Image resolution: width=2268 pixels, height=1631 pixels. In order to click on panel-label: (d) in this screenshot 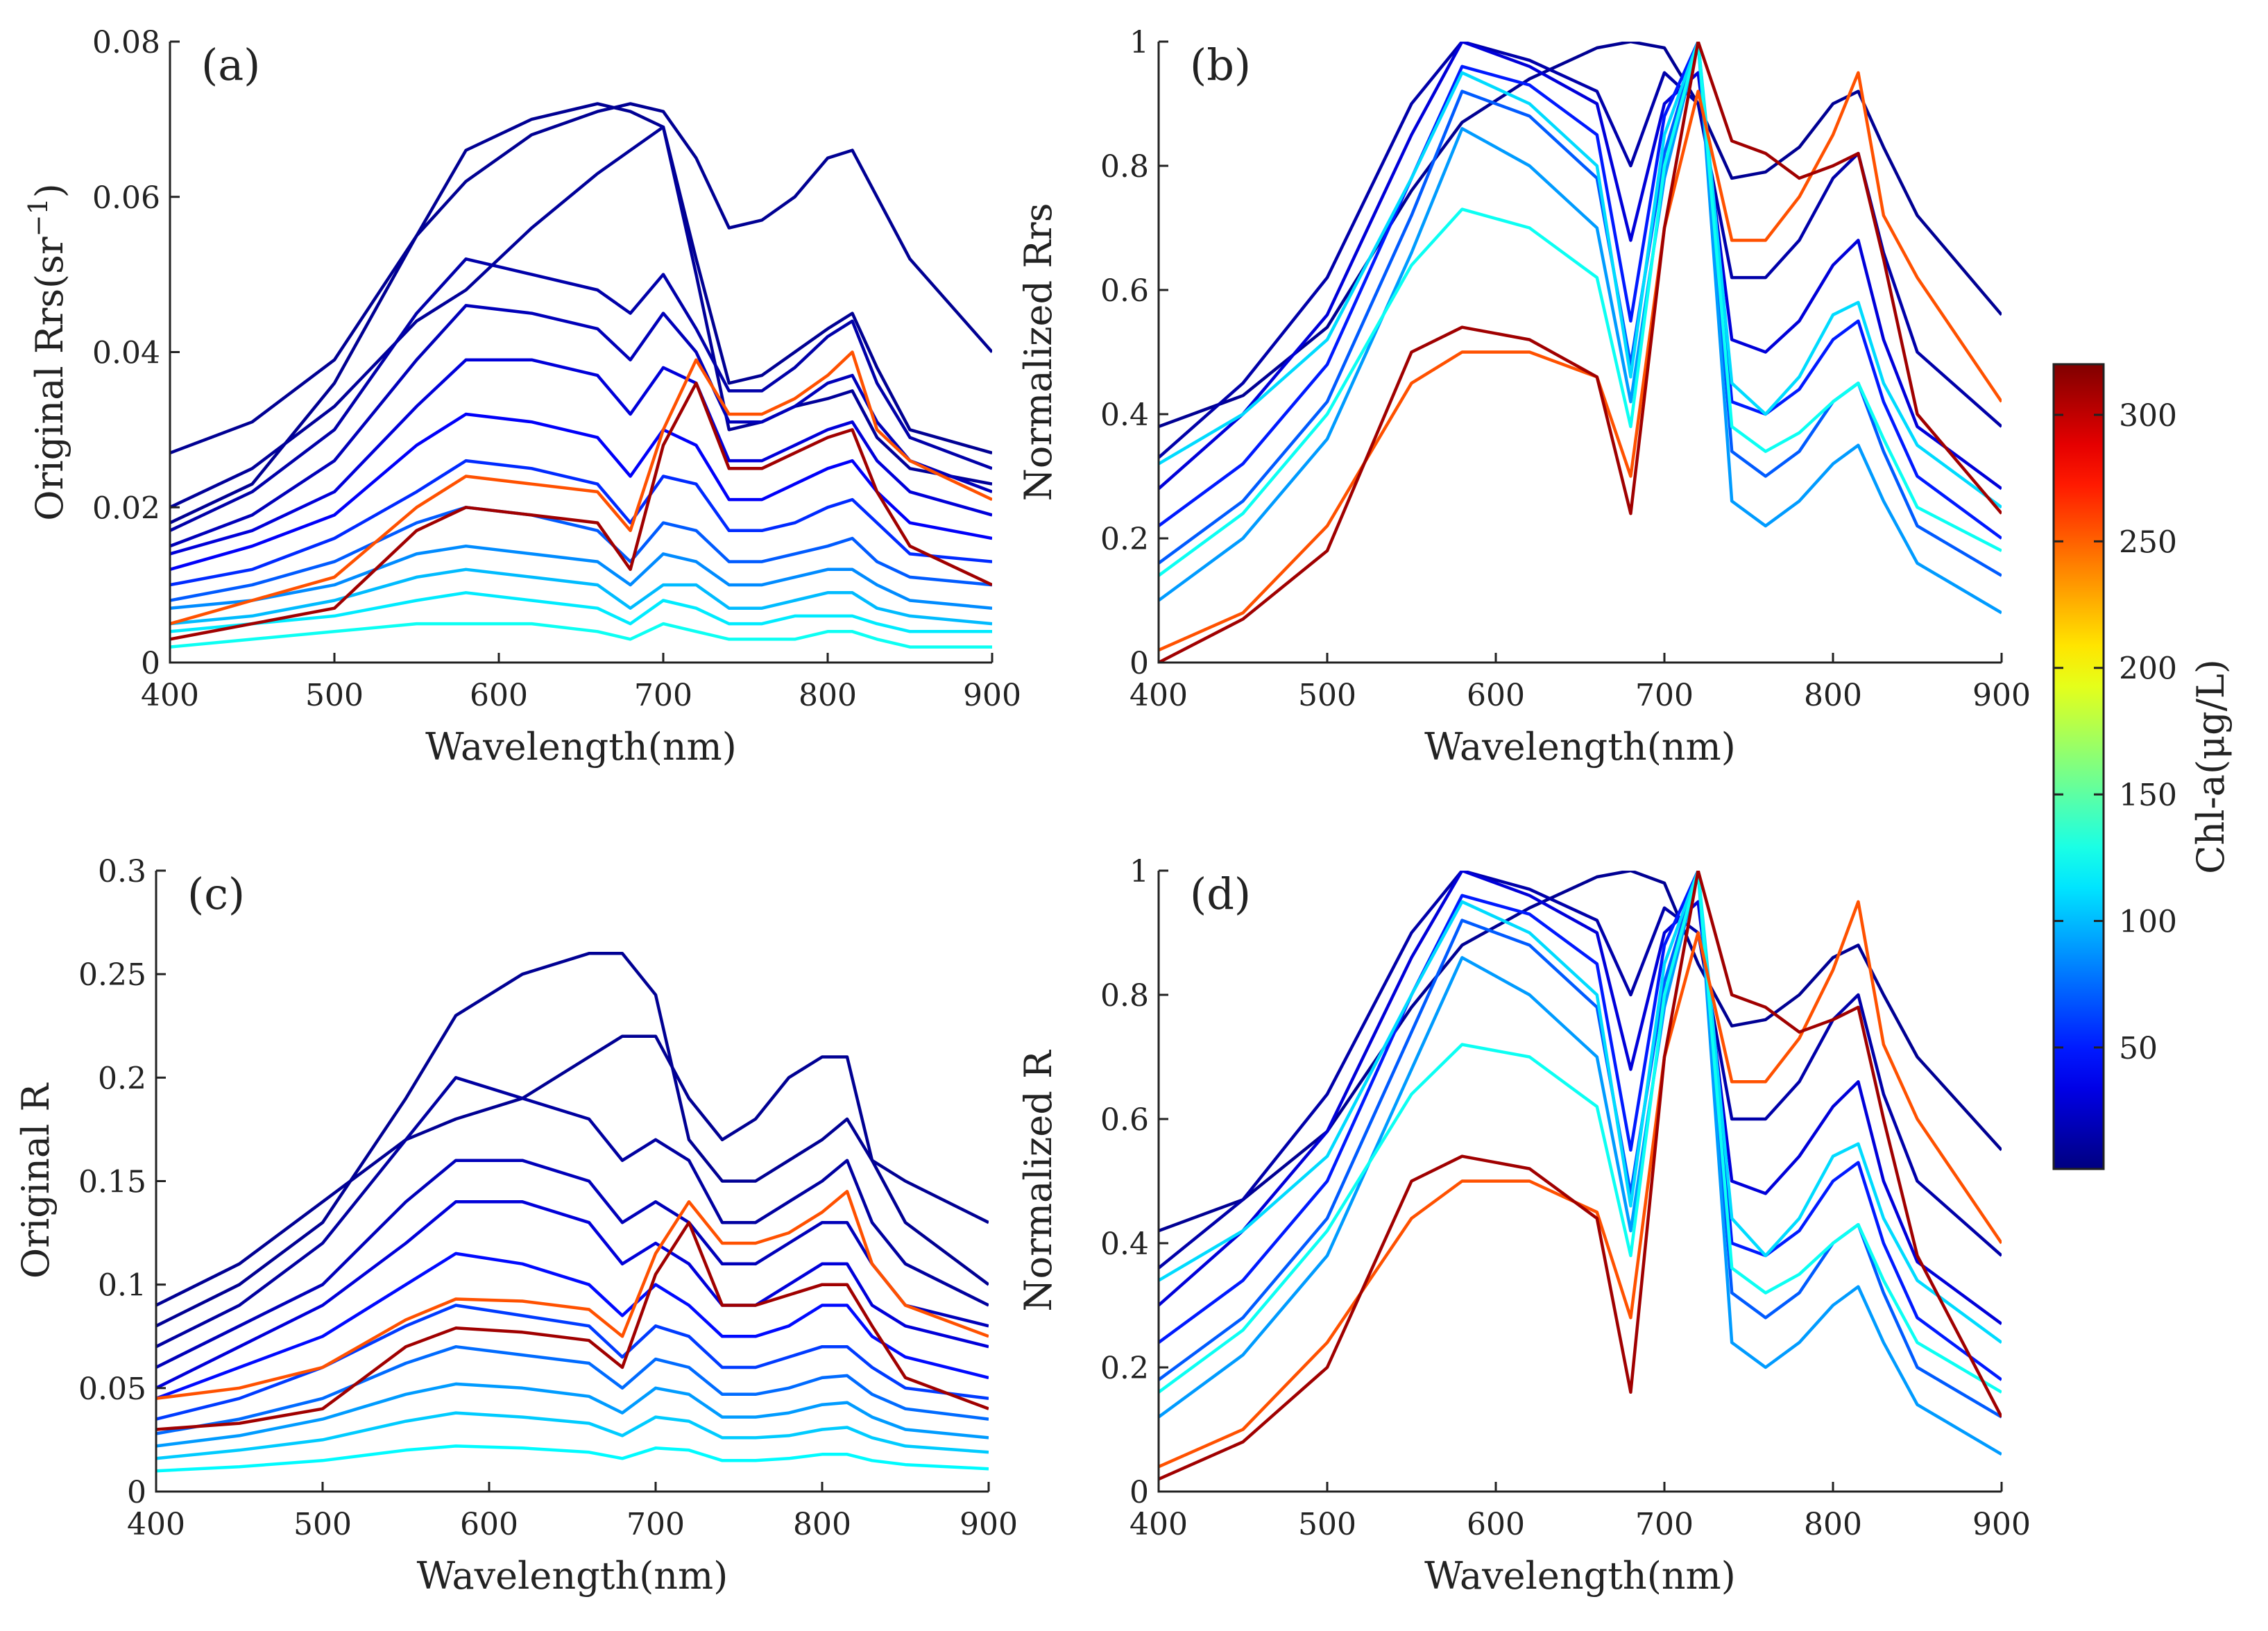, I will do `click(1220, 894)`.